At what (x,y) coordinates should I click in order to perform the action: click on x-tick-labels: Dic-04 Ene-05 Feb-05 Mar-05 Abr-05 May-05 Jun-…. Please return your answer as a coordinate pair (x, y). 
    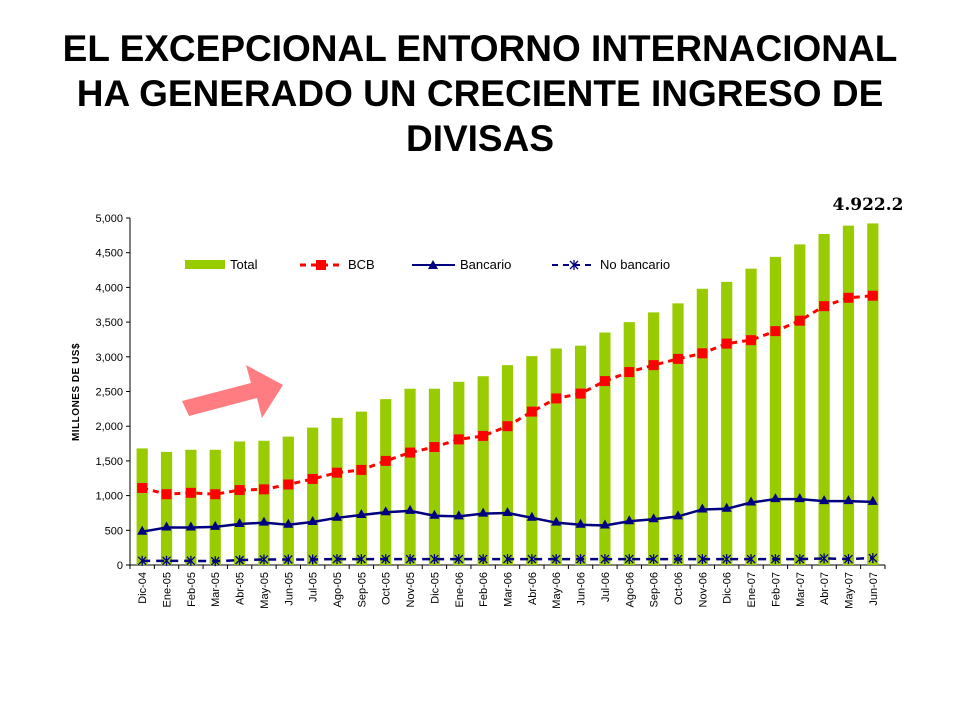
    Looking at the image, I should click on (507, 587).